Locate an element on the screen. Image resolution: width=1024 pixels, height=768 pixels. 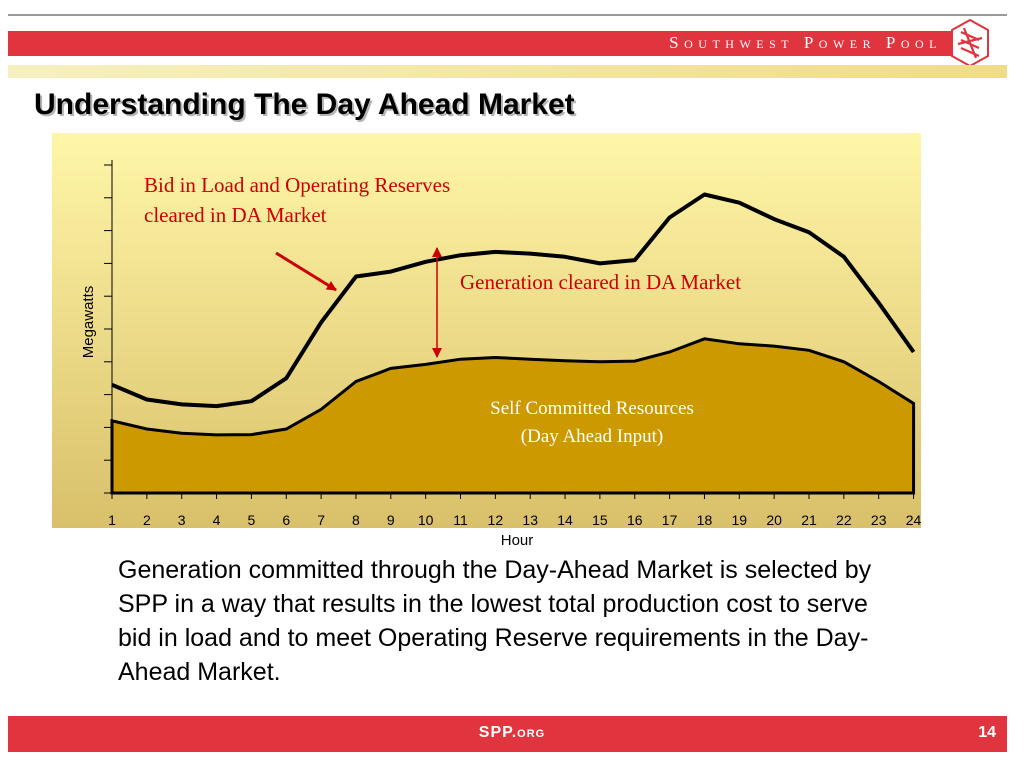
x-tick-label: 6 is located at coordinates (286, 520).